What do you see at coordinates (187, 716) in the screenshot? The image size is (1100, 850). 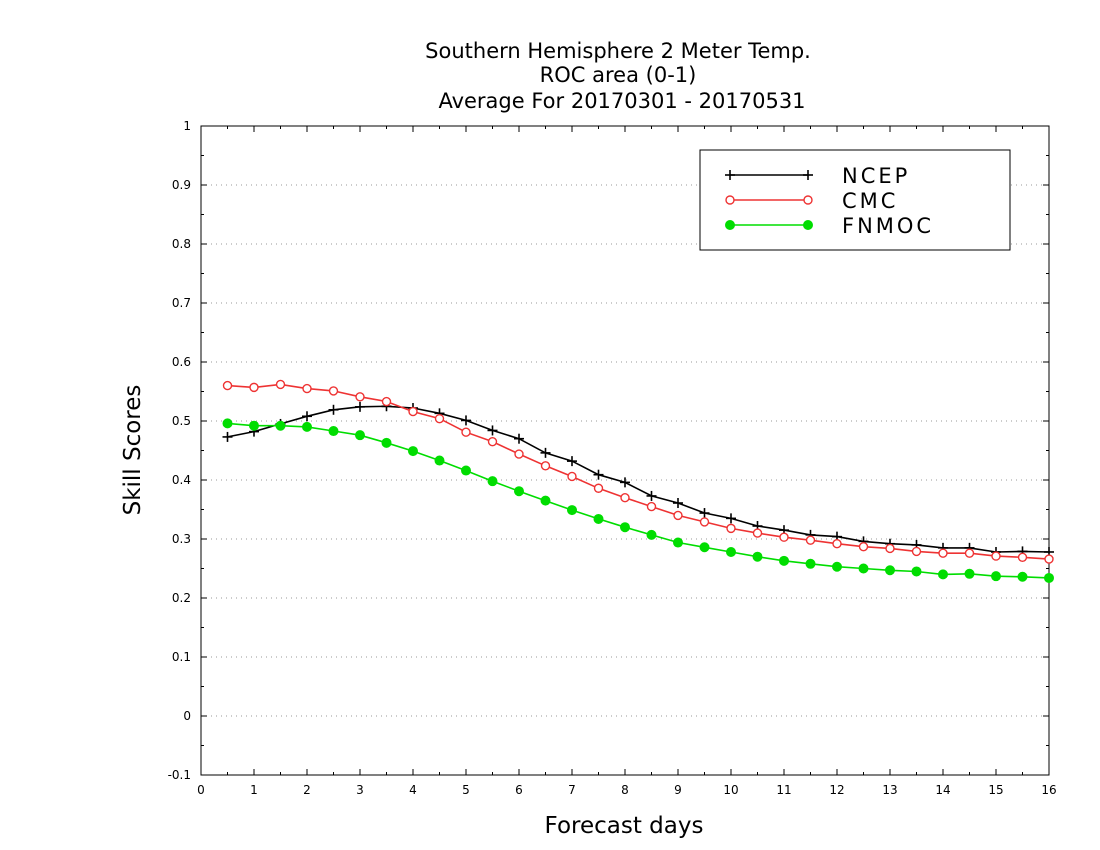 I see `y-tick-label: 0` at bounding box center [187, 716].